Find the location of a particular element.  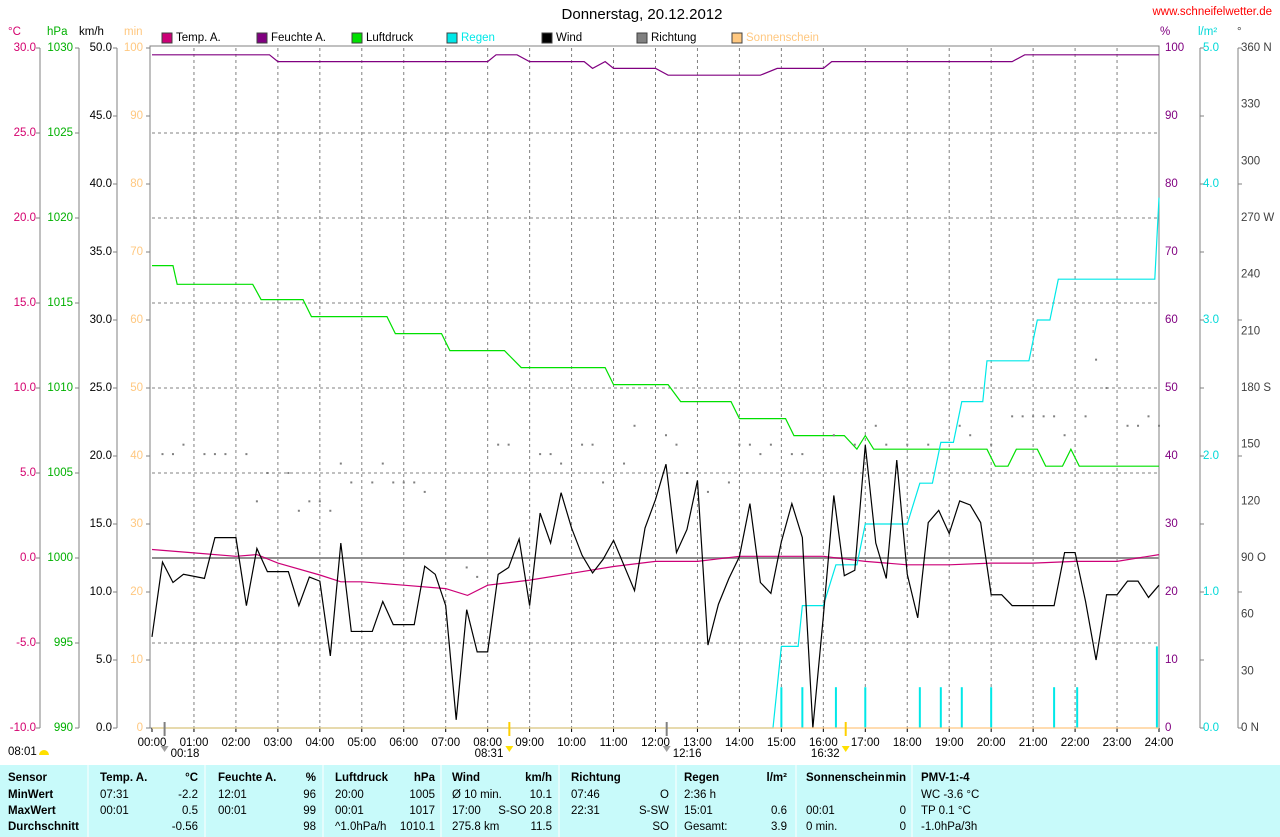

legend-label: Sonnenschein is located at coordinates (782, 38).